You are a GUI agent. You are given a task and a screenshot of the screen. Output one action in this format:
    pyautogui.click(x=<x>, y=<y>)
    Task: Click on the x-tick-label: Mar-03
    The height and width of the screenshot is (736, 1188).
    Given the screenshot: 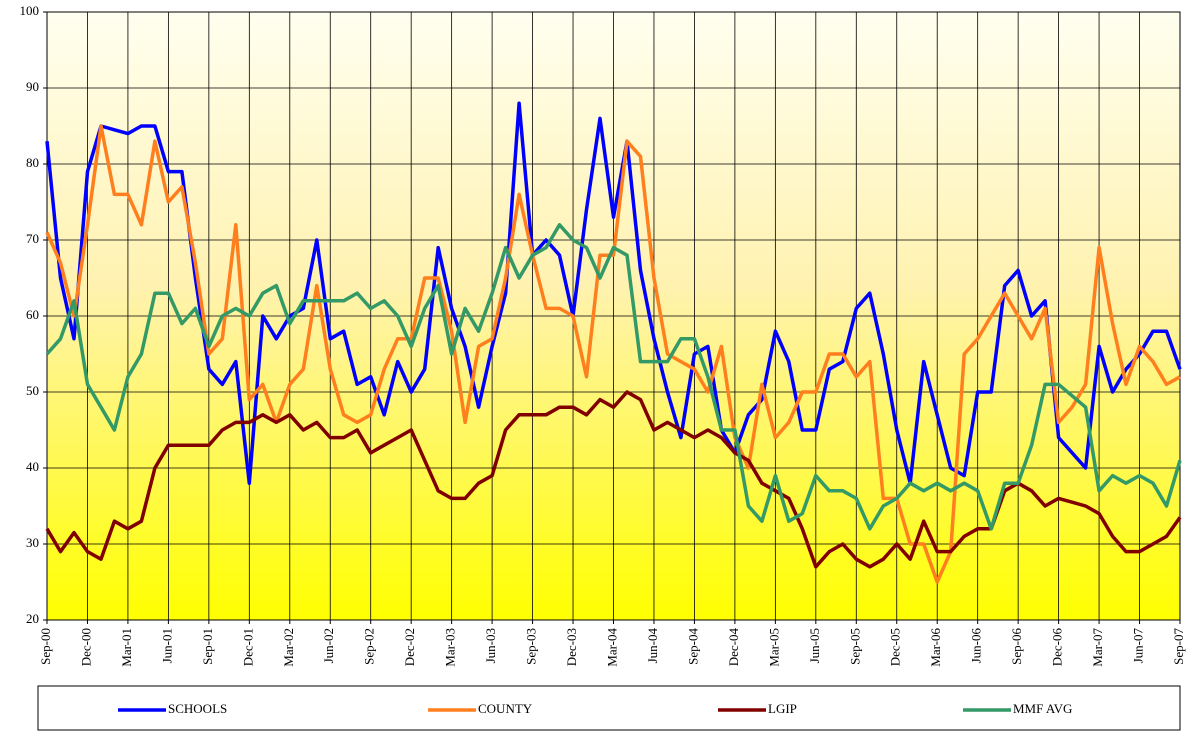 What is the action you would take?
    pyautogui.click(x=450, y=647)
    